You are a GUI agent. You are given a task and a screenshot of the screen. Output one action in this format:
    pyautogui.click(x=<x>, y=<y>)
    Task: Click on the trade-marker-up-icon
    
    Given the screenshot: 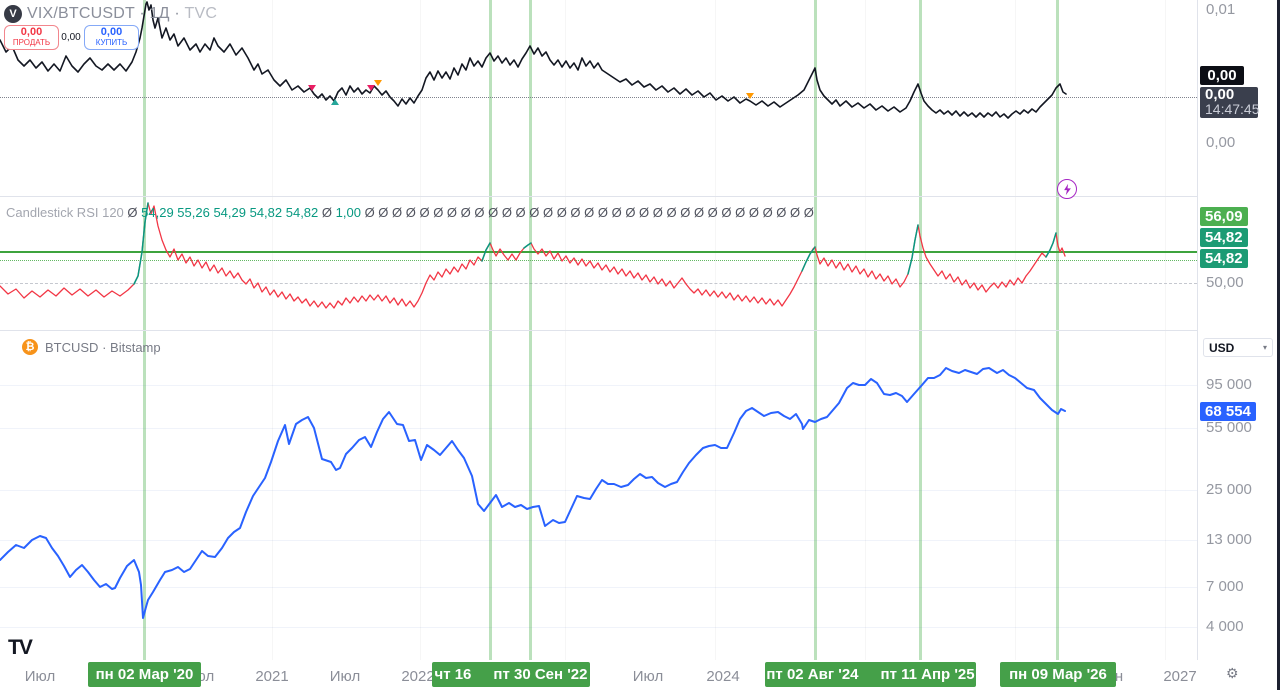 What is the action you would take?
    pyautogui.click(x=335, y=102)
    